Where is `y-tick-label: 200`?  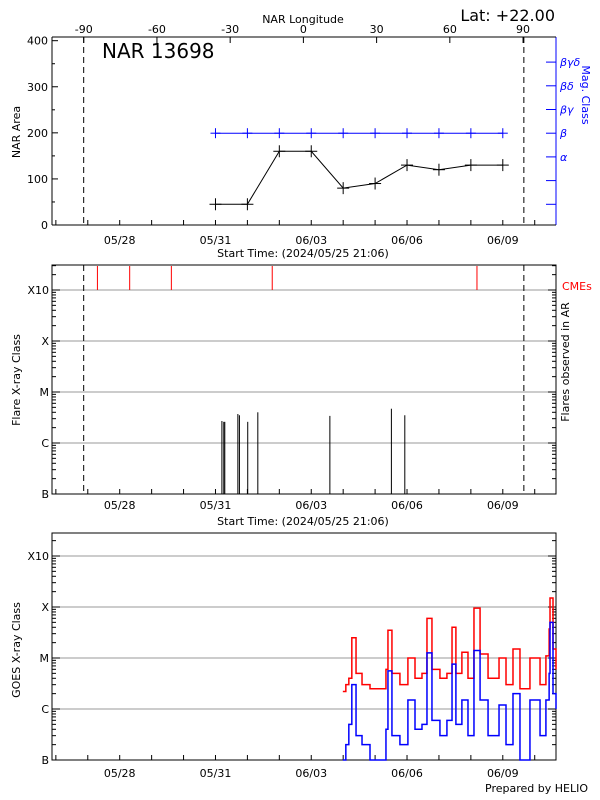 y-tick-label: 200 is located at coordinates (37, 133).